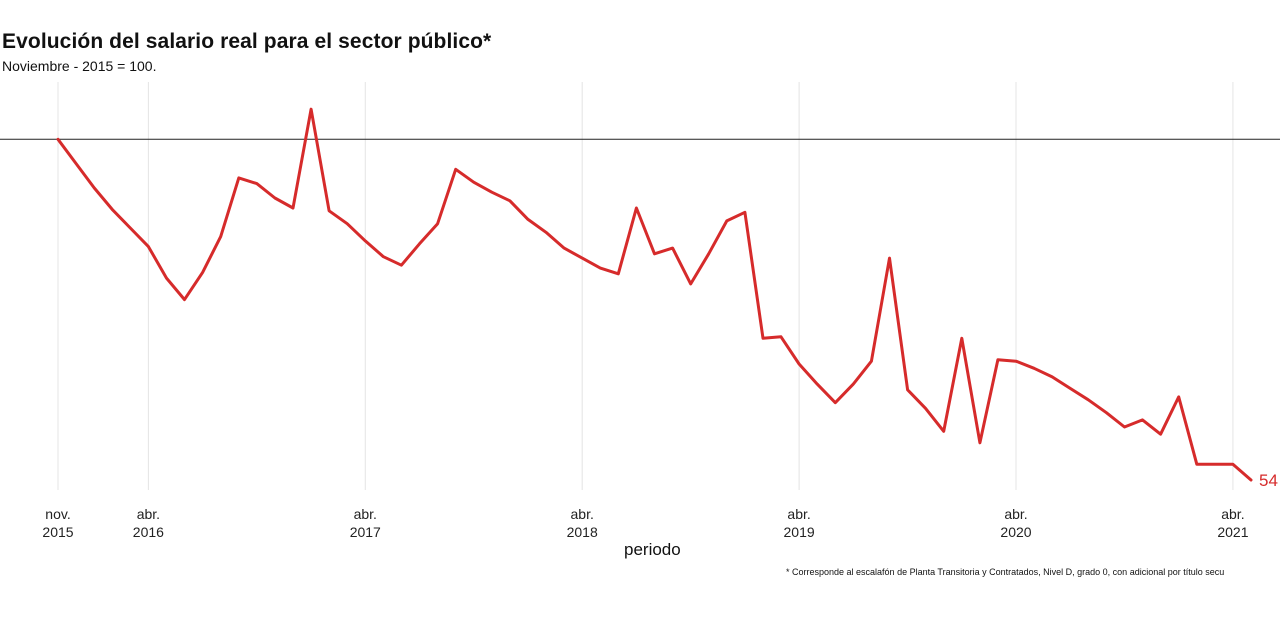  I want to click on chart-subtitle: Noviembre - 2015 = 100., so click(79, 66).